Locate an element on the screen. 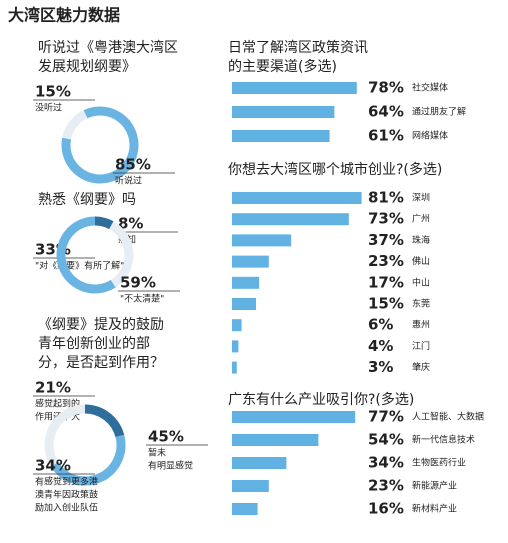 This screenshot has width=508, height=543. bar-category-label: 东莞 is located at coordinates (421, 304).